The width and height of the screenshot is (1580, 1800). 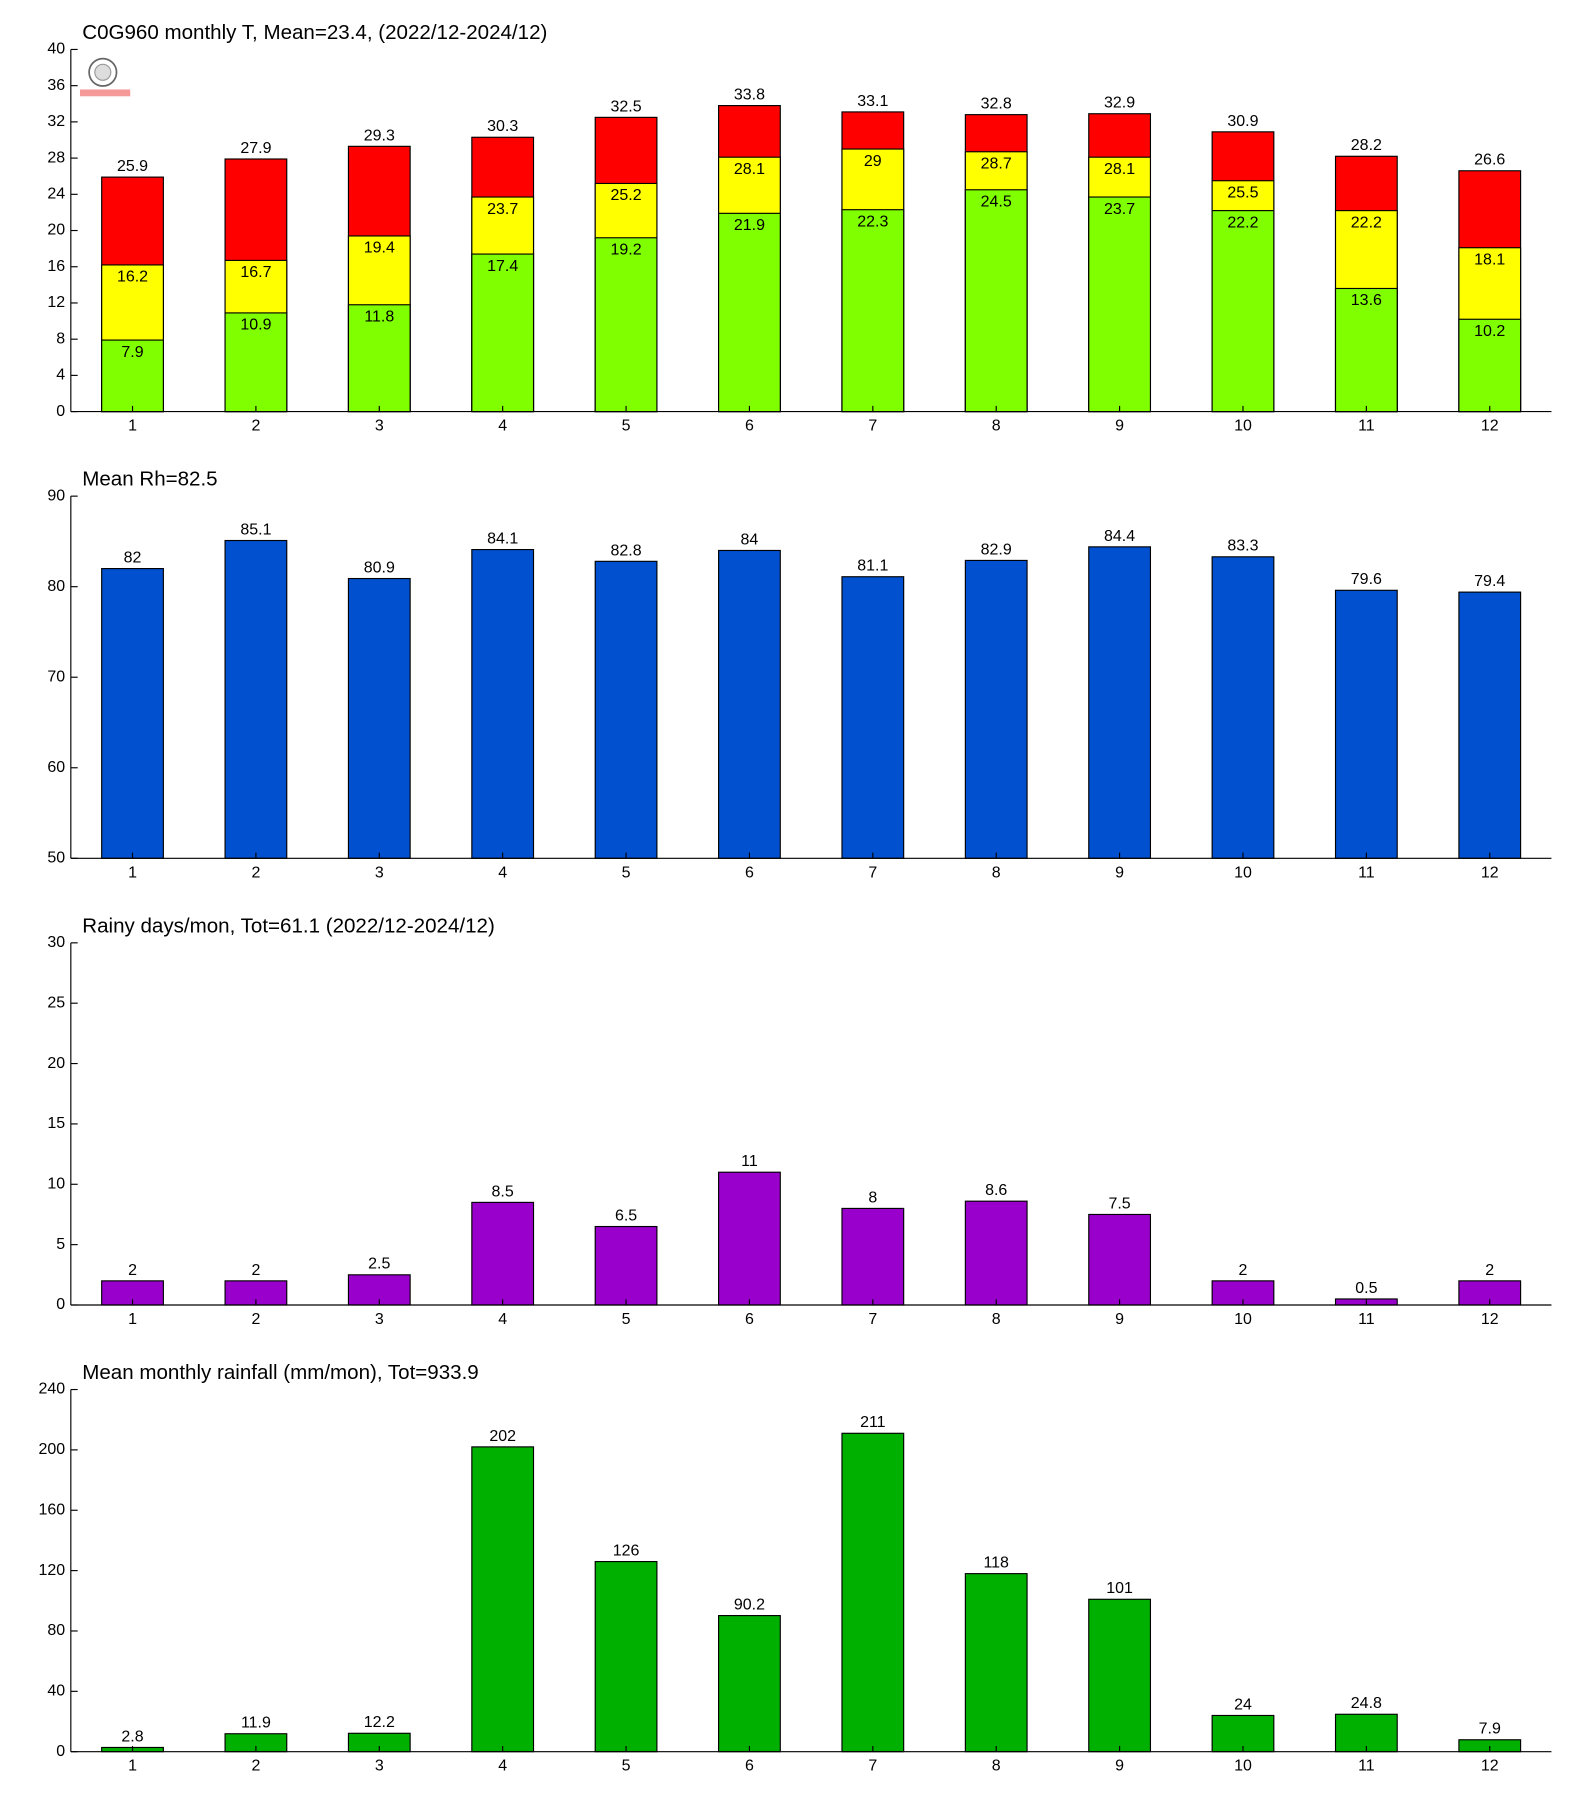 I want to click on data-label: 33.8, so click(x=749, y=95).